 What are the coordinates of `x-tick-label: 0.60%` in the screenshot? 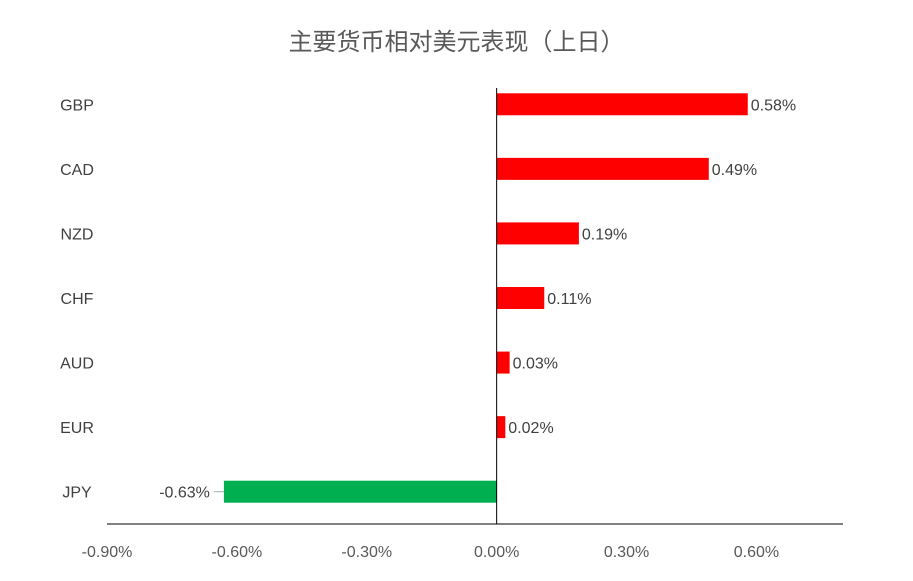 It's located at (756, 552).